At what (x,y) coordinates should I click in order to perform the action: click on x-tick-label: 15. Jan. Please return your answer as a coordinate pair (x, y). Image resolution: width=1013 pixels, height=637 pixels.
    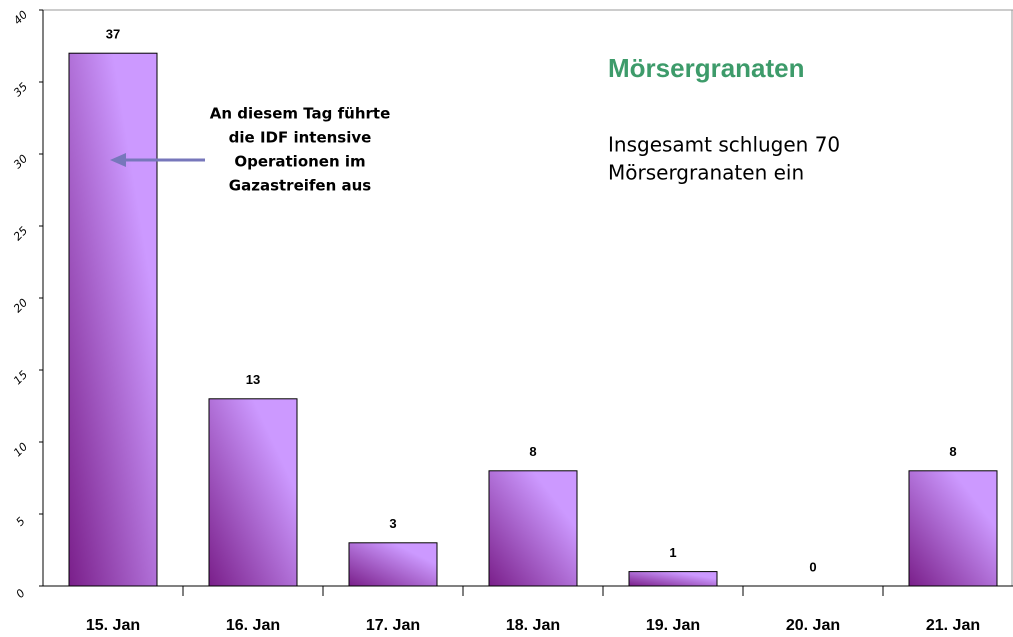
    Looking at the image, I should click on (113, 625).